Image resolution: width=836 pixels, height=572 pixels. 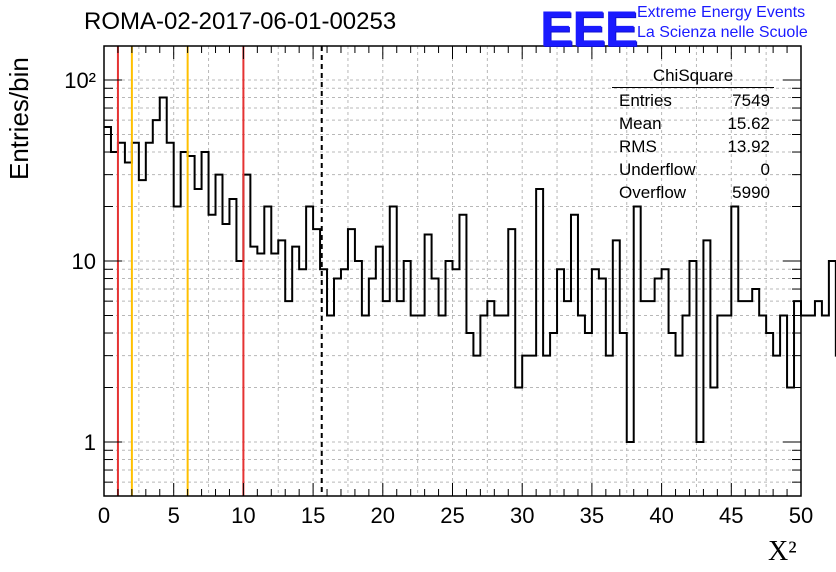 What do you see at coordinates (722, 32) in the screenshot?
I see `logo-line-2: La Scienza nelle Scuole` at bounding box center [722, 32].